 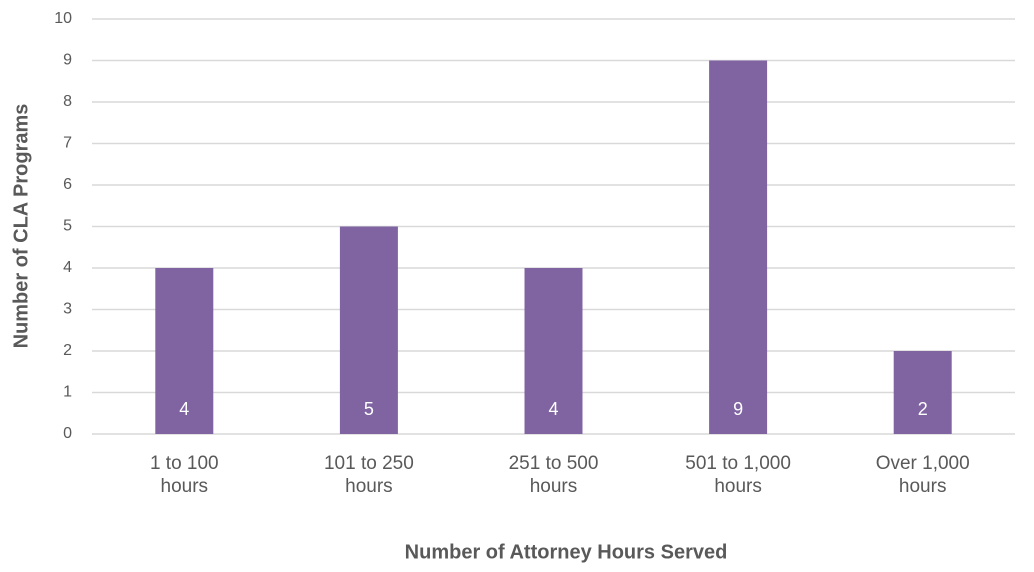 I want to click on x-tick-label: 1 to 100 hours, so click(x=184, y=475).